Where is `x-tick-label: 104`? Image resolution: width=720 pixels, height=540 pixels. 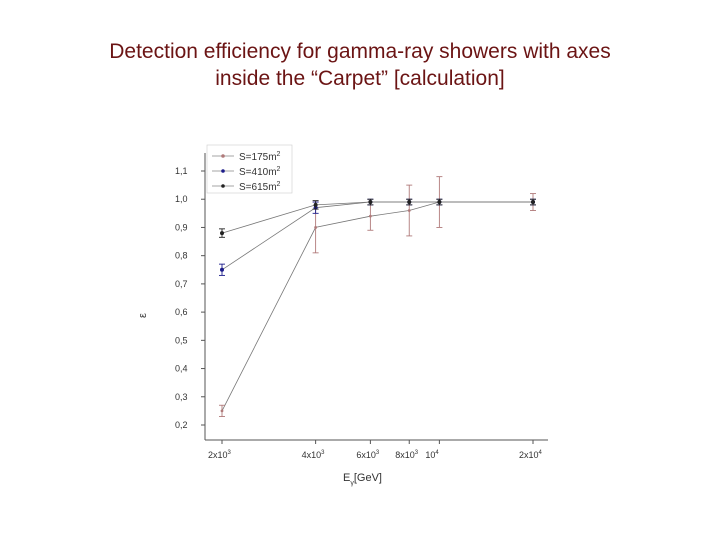 x-tick-label: 104 is located at coordinates (432, 455).